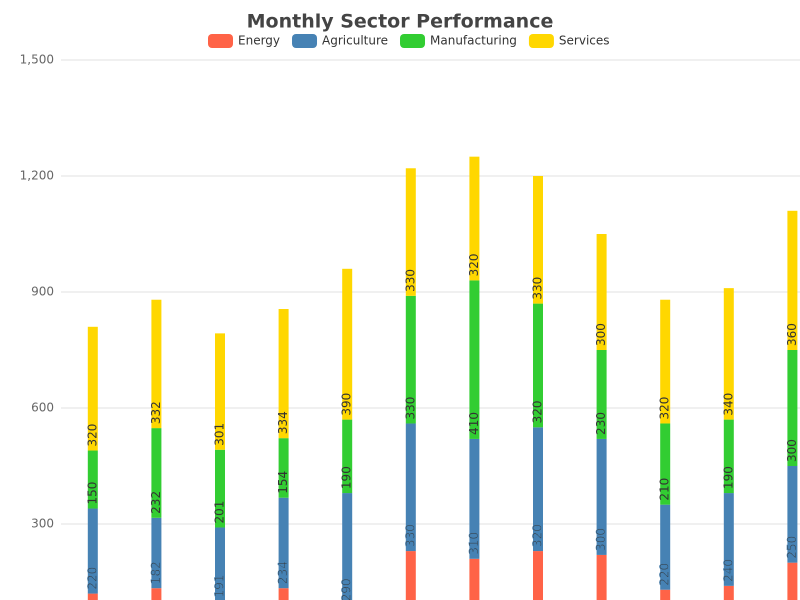 This screenshot has width=800, height=600. What do you see at coordinates (347, 404) in the screenshot?
I see `data-label: 390` at bounding box center [347, 404].